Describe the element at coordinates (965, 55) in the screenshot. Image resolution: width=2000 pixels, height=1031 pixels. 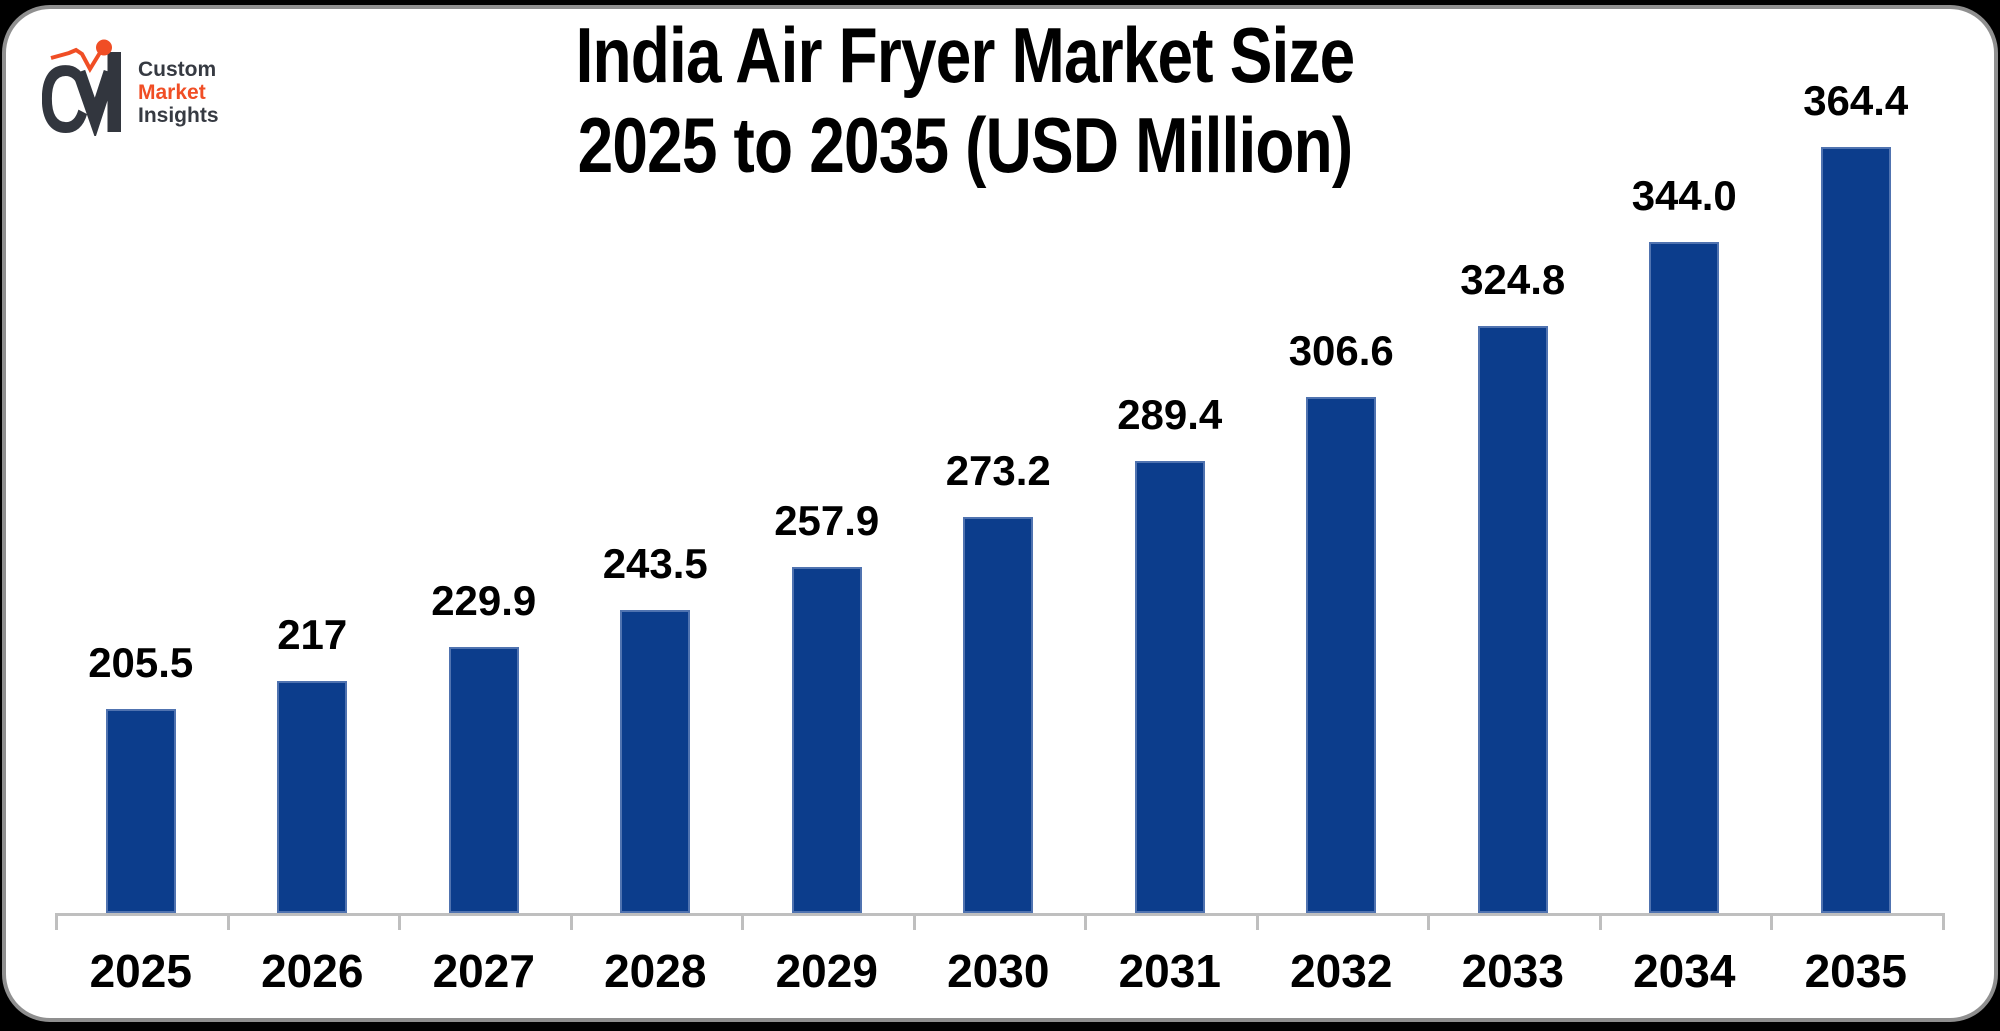
I see `chart-title-line-1: India Air Fryer Market Size` at that location.